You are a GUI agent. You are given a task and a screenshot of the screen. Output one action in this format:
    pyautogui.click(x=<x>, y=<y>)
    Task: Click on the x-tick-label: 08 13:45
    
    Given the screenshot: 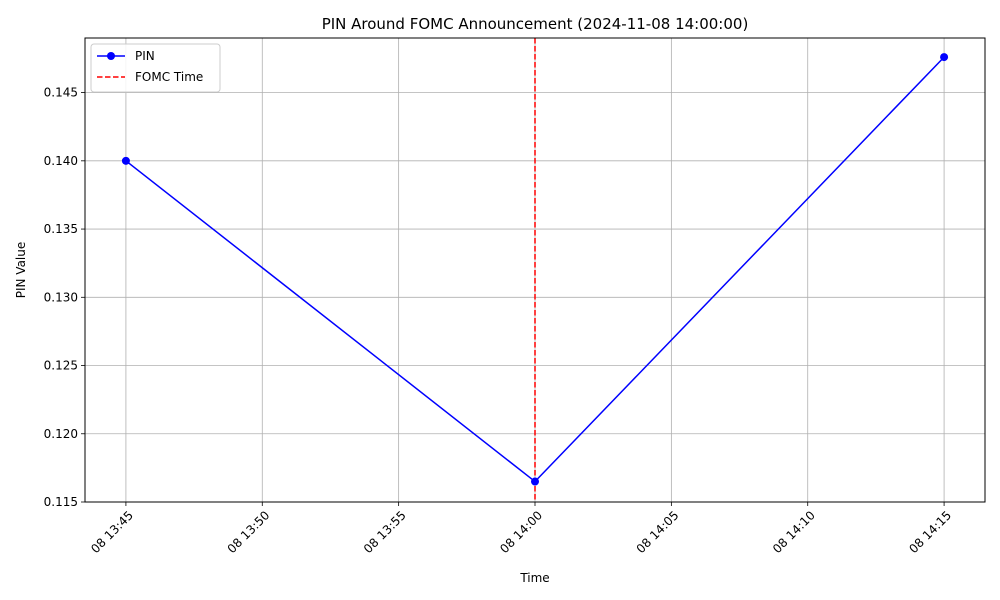 What is the action you would take?
    pyautogui.click(x=112, y=532)
    